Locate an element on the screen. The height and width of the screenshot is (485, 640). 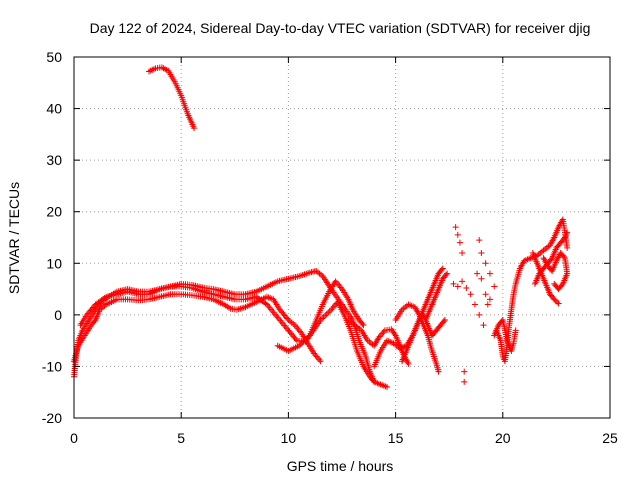
y-axis-label: SDTVAR / TECUs is located at coordinates (14, 238).